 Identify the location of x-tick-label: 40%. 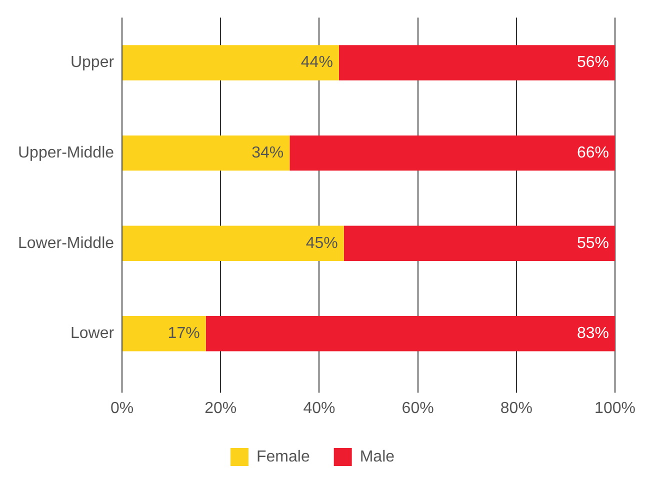
(319, 408).